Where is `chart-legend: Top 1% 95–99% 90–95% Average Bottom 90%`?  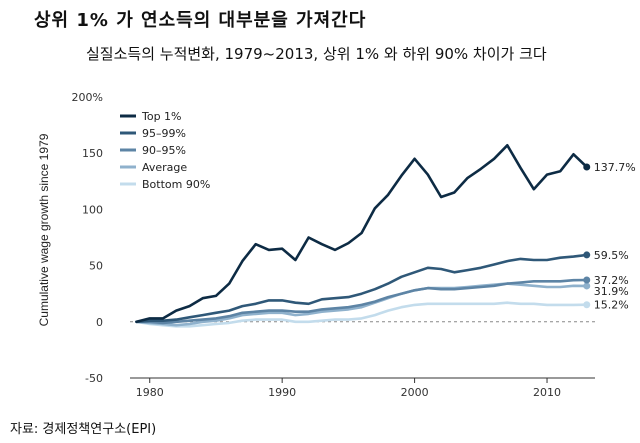
chart-legend: Top 1% 95–99% 90–95% Average Bottom 90% is located at coordinates (165, 150).